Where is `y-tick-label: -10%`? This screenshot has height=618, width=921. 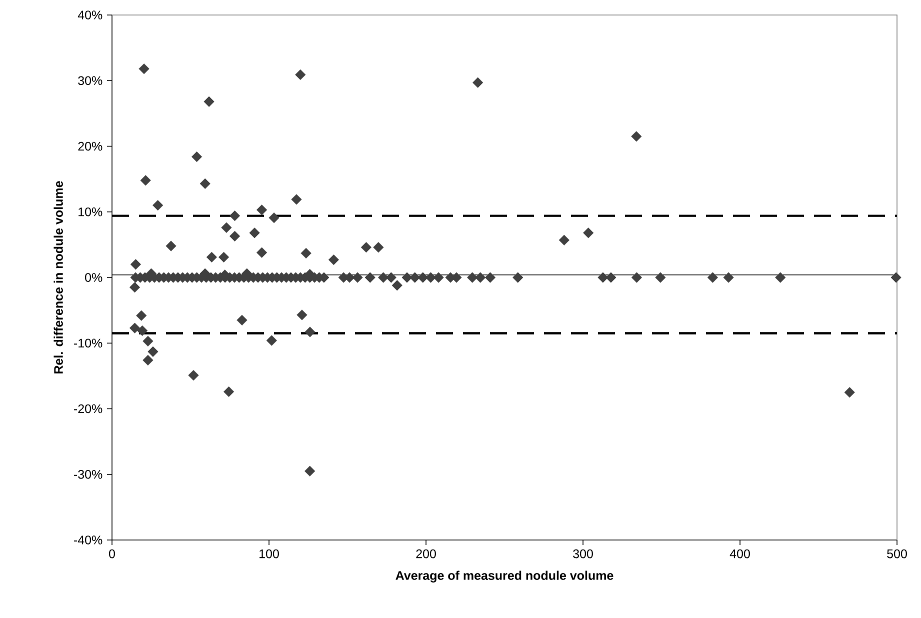
y-tick-label: -10% is located at coordinates (88, 343).